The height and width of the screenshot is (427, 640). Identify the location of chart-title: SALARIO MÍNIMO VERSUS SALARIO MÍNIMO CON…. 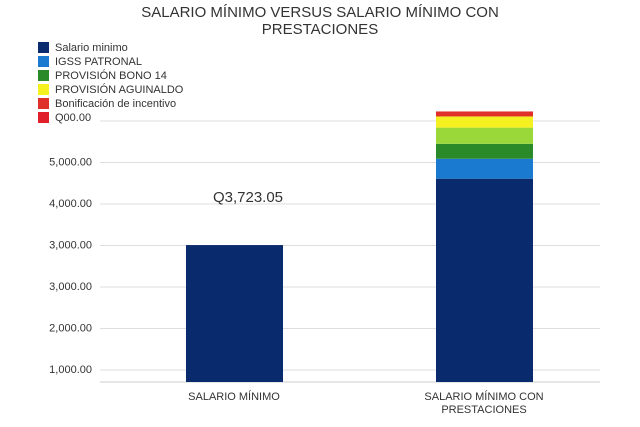
(320, 21).